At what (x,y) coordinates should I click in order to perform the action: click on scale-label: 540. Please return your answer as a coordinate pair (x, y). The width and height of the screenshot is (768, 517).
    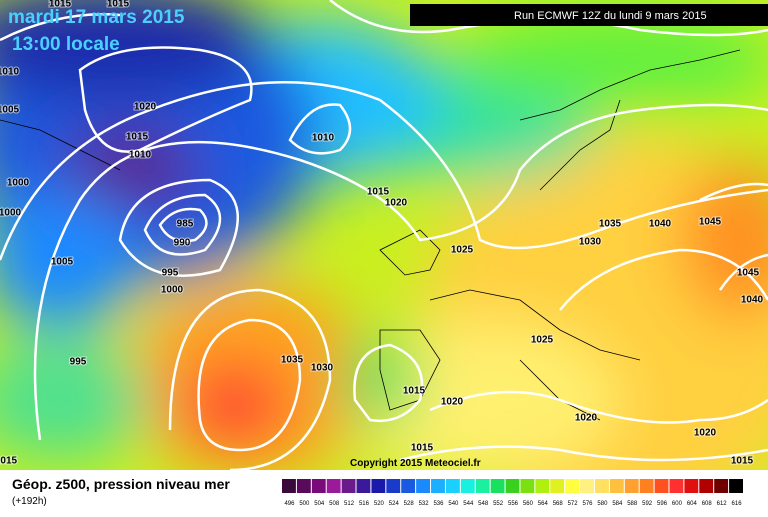
    Looking at the image, I should click on (453, 504).